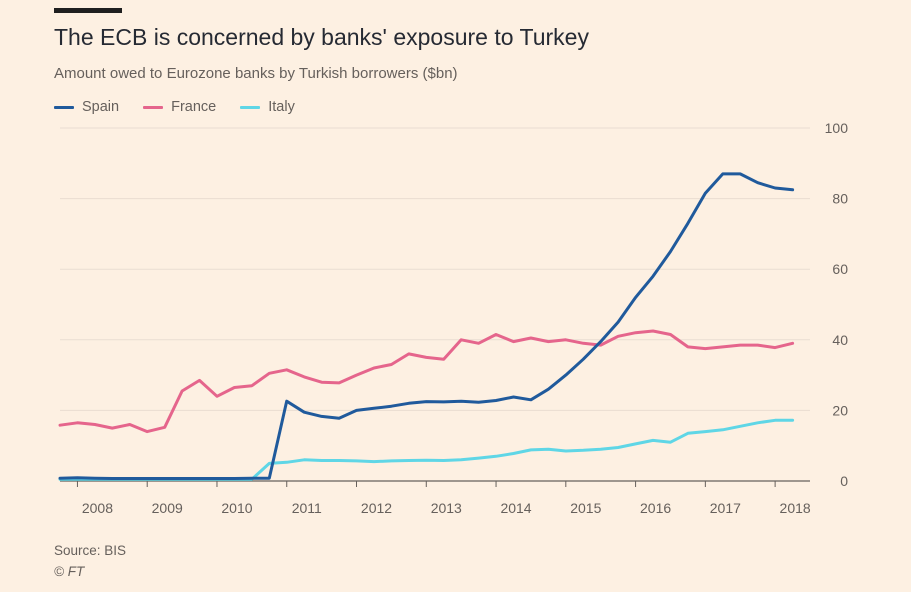 The width and height of the screenshot is (911, 592). I want to click on header-accent-bar, so click(88, 10).